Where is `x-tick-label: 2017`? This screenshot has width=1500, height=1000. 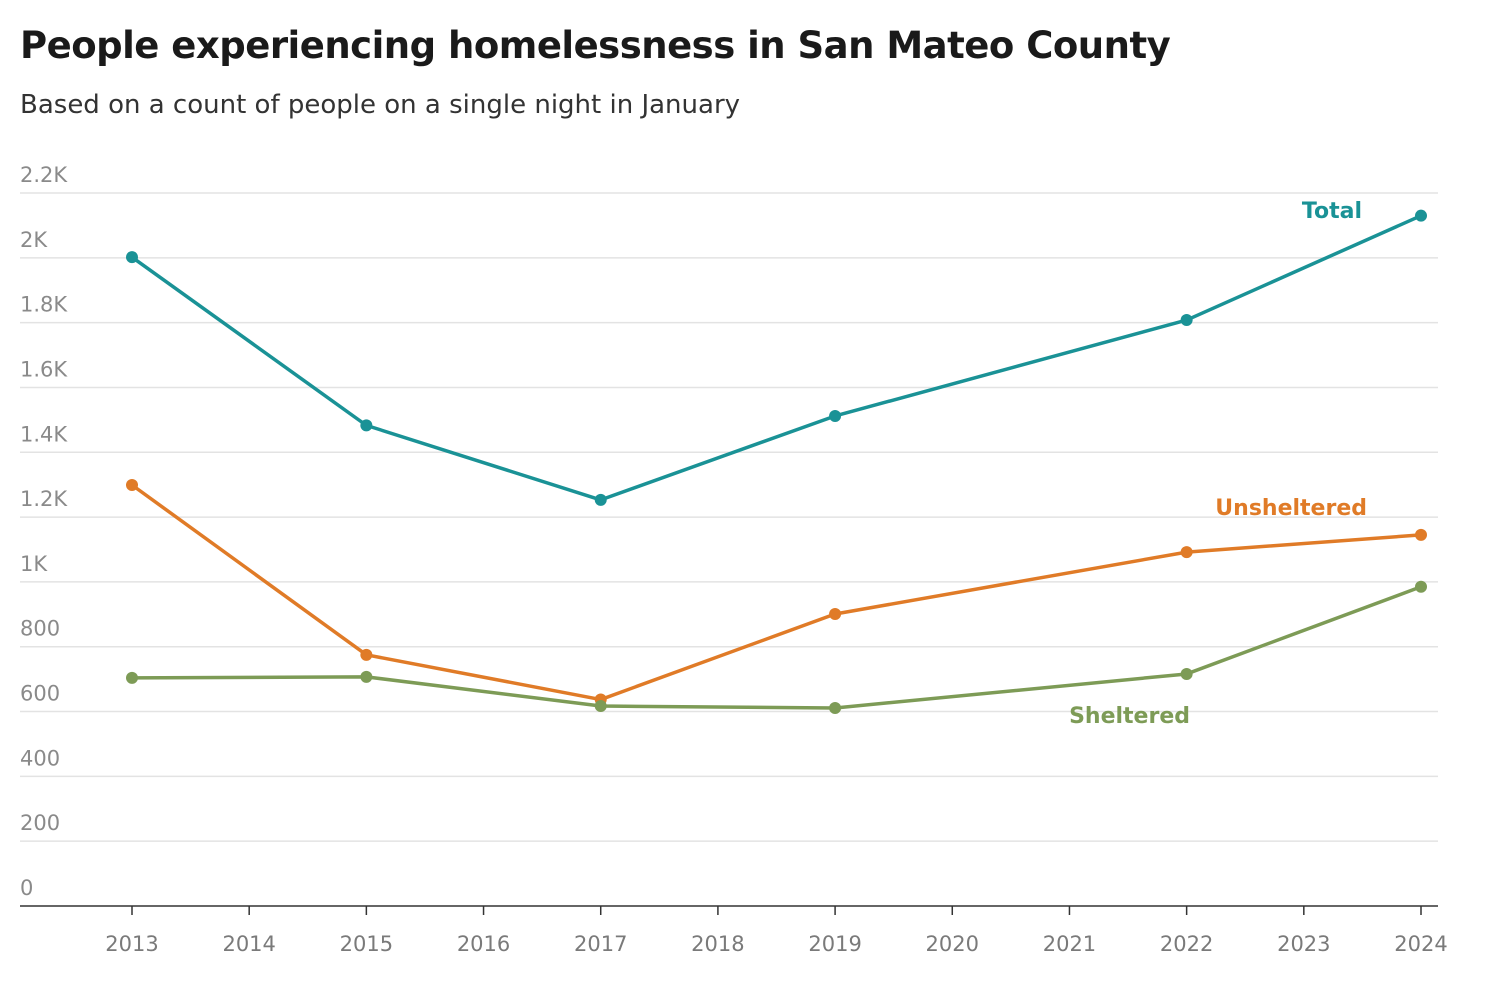 x-tick-label: 2017 is located at coordinates (600, 944).